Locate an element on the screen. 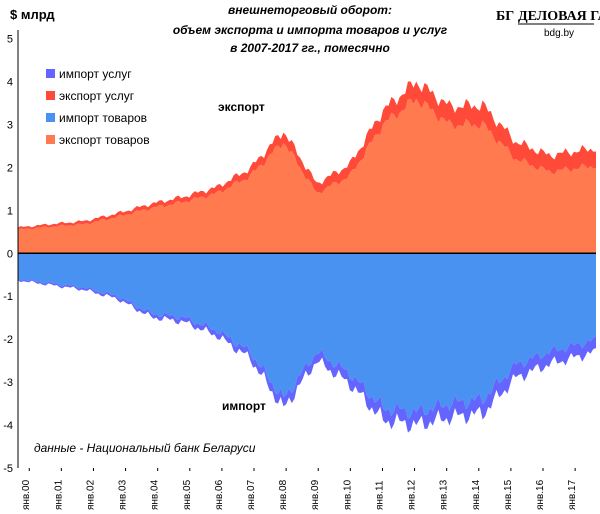 The image size is (600, 514). x-tick-label: янв.16 is located at coordinates (540, 494).